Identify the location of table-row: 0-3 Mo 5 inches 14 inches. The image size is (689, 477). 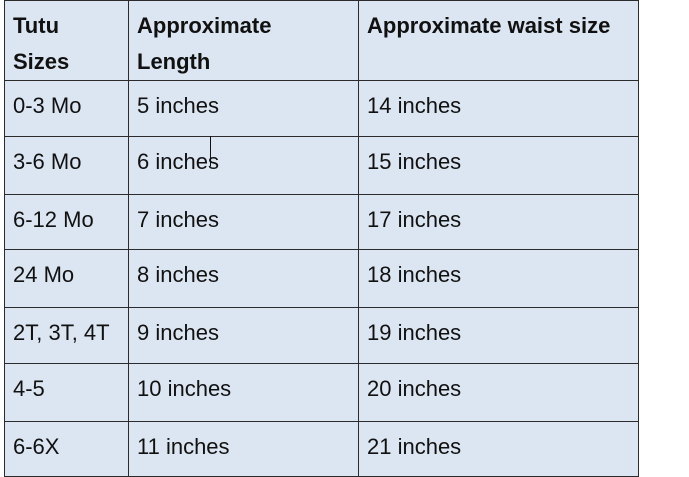
(321, 108).